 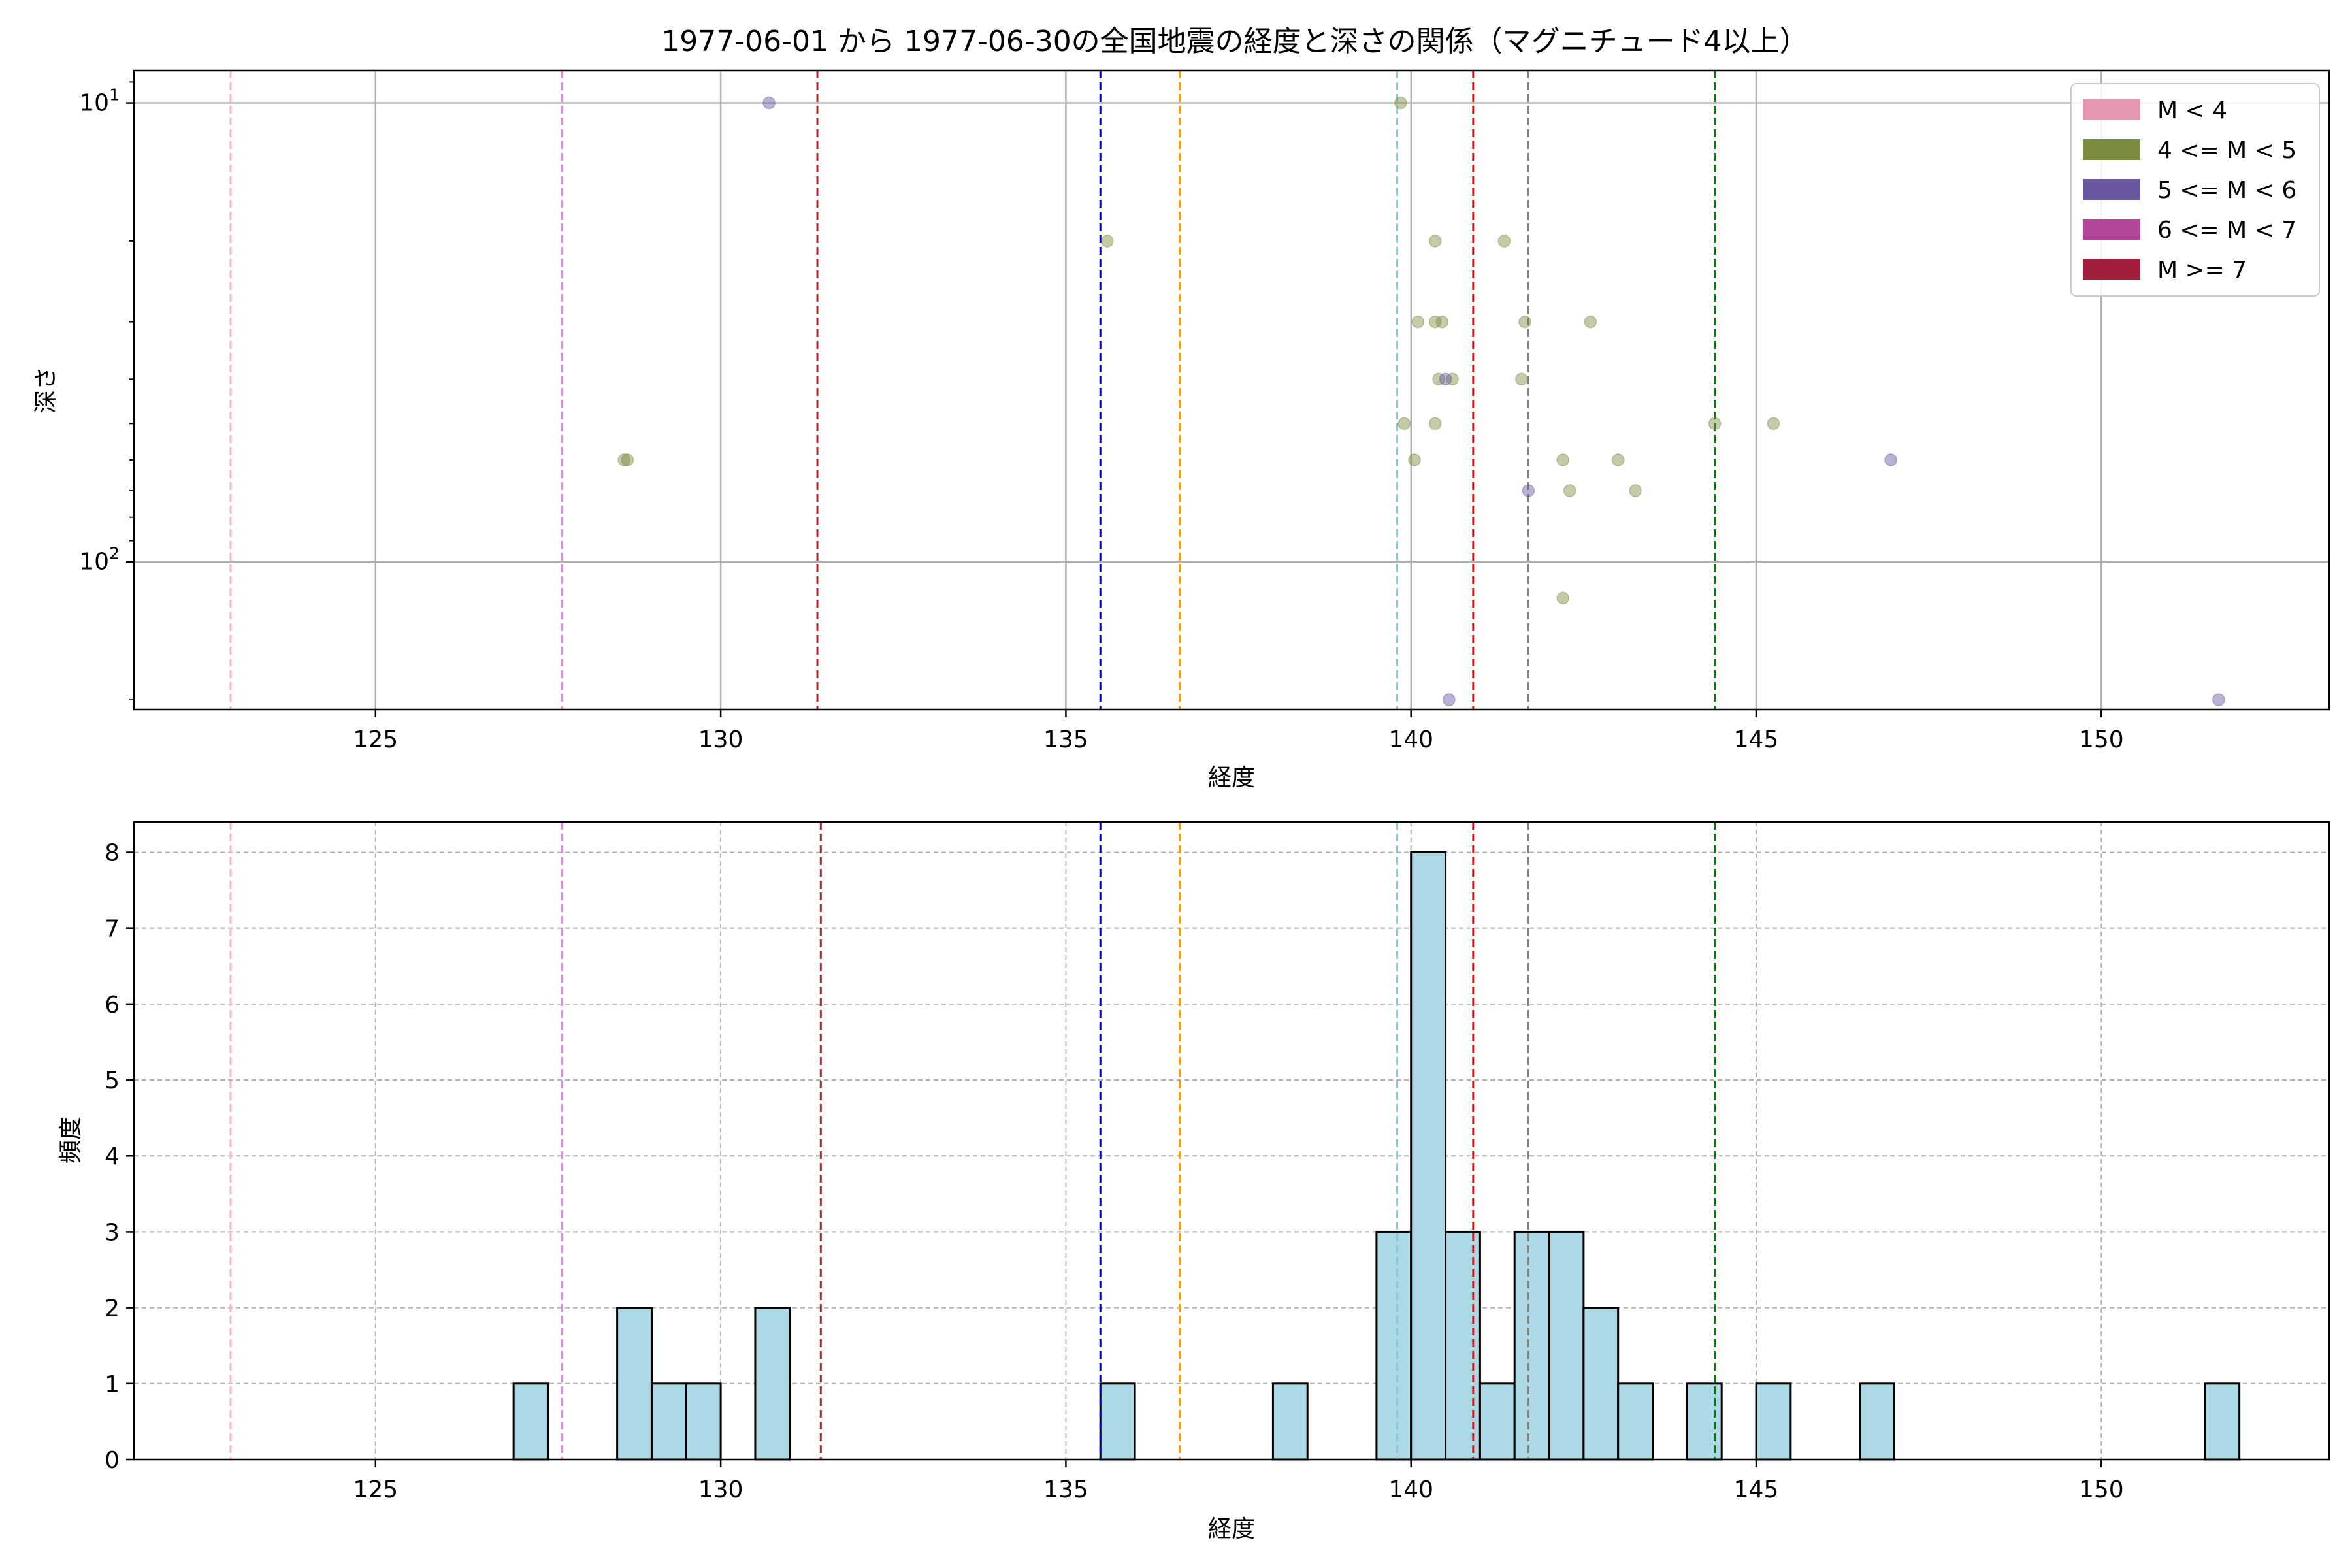 What do you see at coordinates (99, 560) in the screenshot?
I see `scatter-y-tick-label: 10²` at bounding box center [99, 560].